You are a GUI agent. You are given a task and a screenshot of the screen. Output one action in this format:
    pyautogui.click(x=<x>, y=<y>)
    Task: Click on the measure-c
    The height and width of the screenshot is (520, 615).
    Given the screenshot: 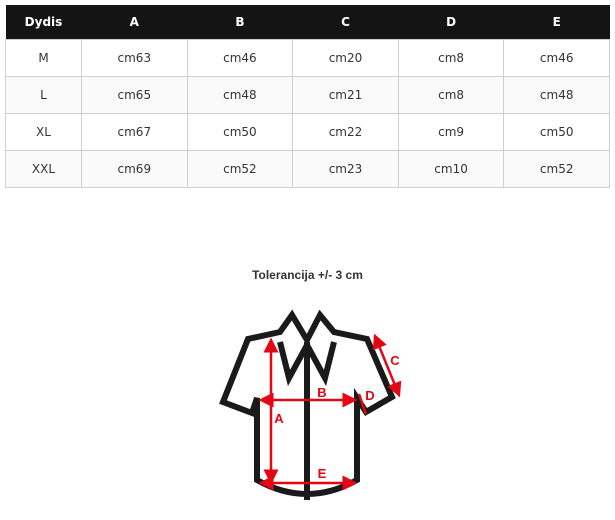 What is the action you would take?
    pyautogui.click(x=387, y=365)
    